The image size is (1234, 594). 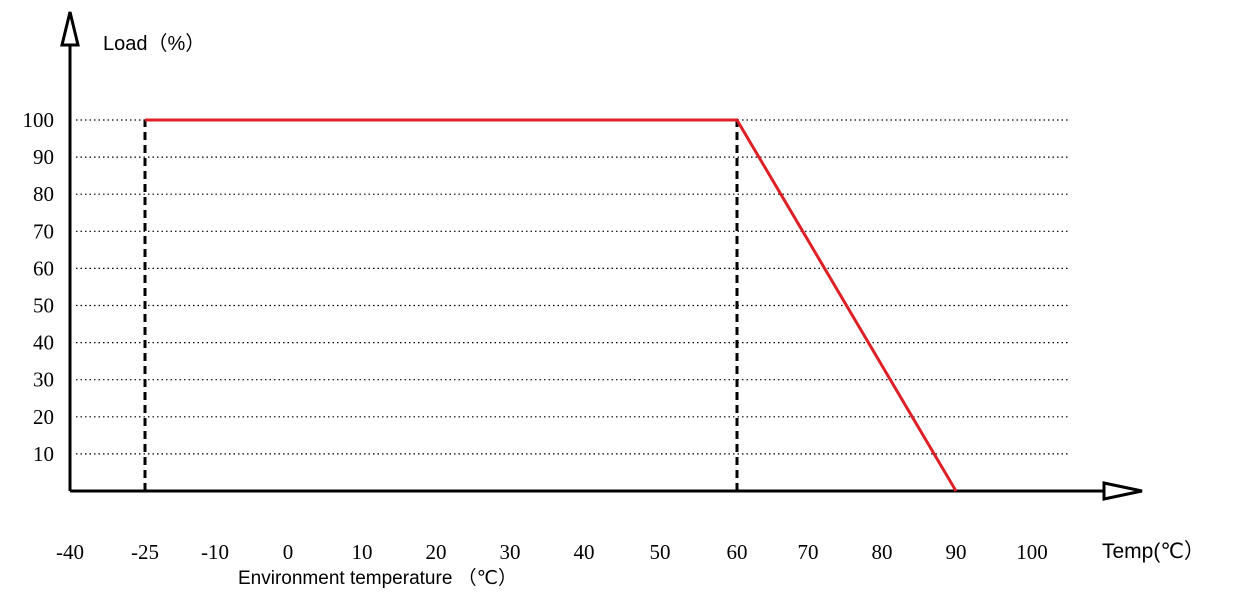 What do you see at coordinates (43, 231) in the screenshot?
I see `y-tick-label: 70` at bounding box center [43, 231].